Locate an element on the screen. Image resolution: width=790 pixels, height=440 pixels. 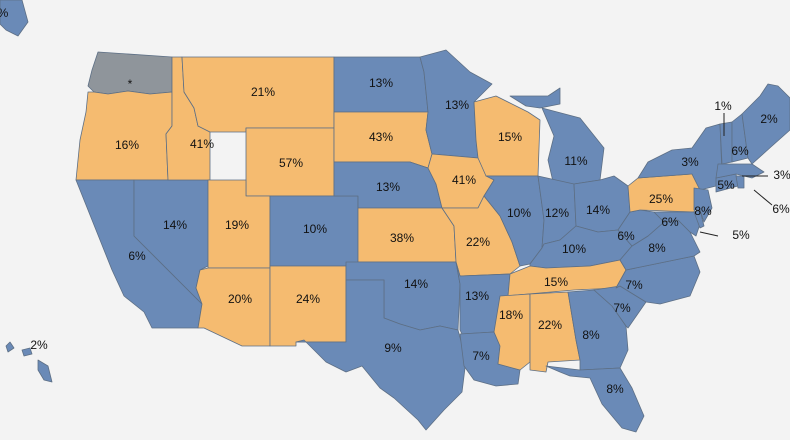
state-label-sc: 7% is located at coordinates (622, 308).